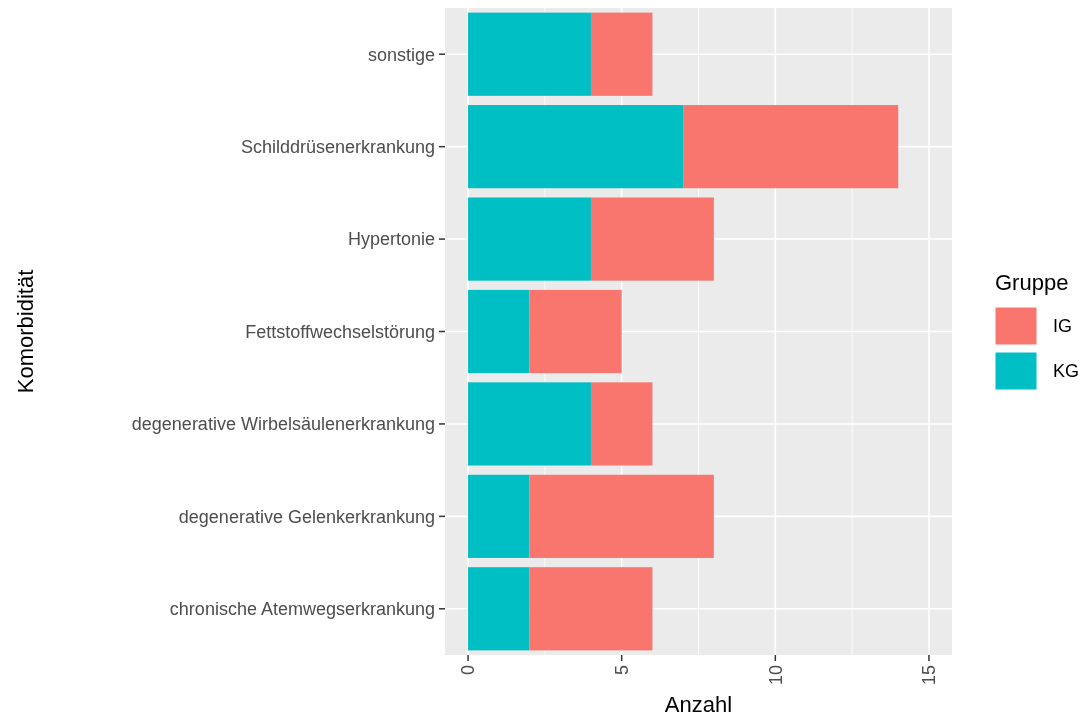 Image resolution: width=1091 pixels, height=720 pixels. What do you see at coordinates (337, 146) in the screenshot?
I see `y-tick-label: Schilddrüsenerkrankung` at bounding box center [337, 146].